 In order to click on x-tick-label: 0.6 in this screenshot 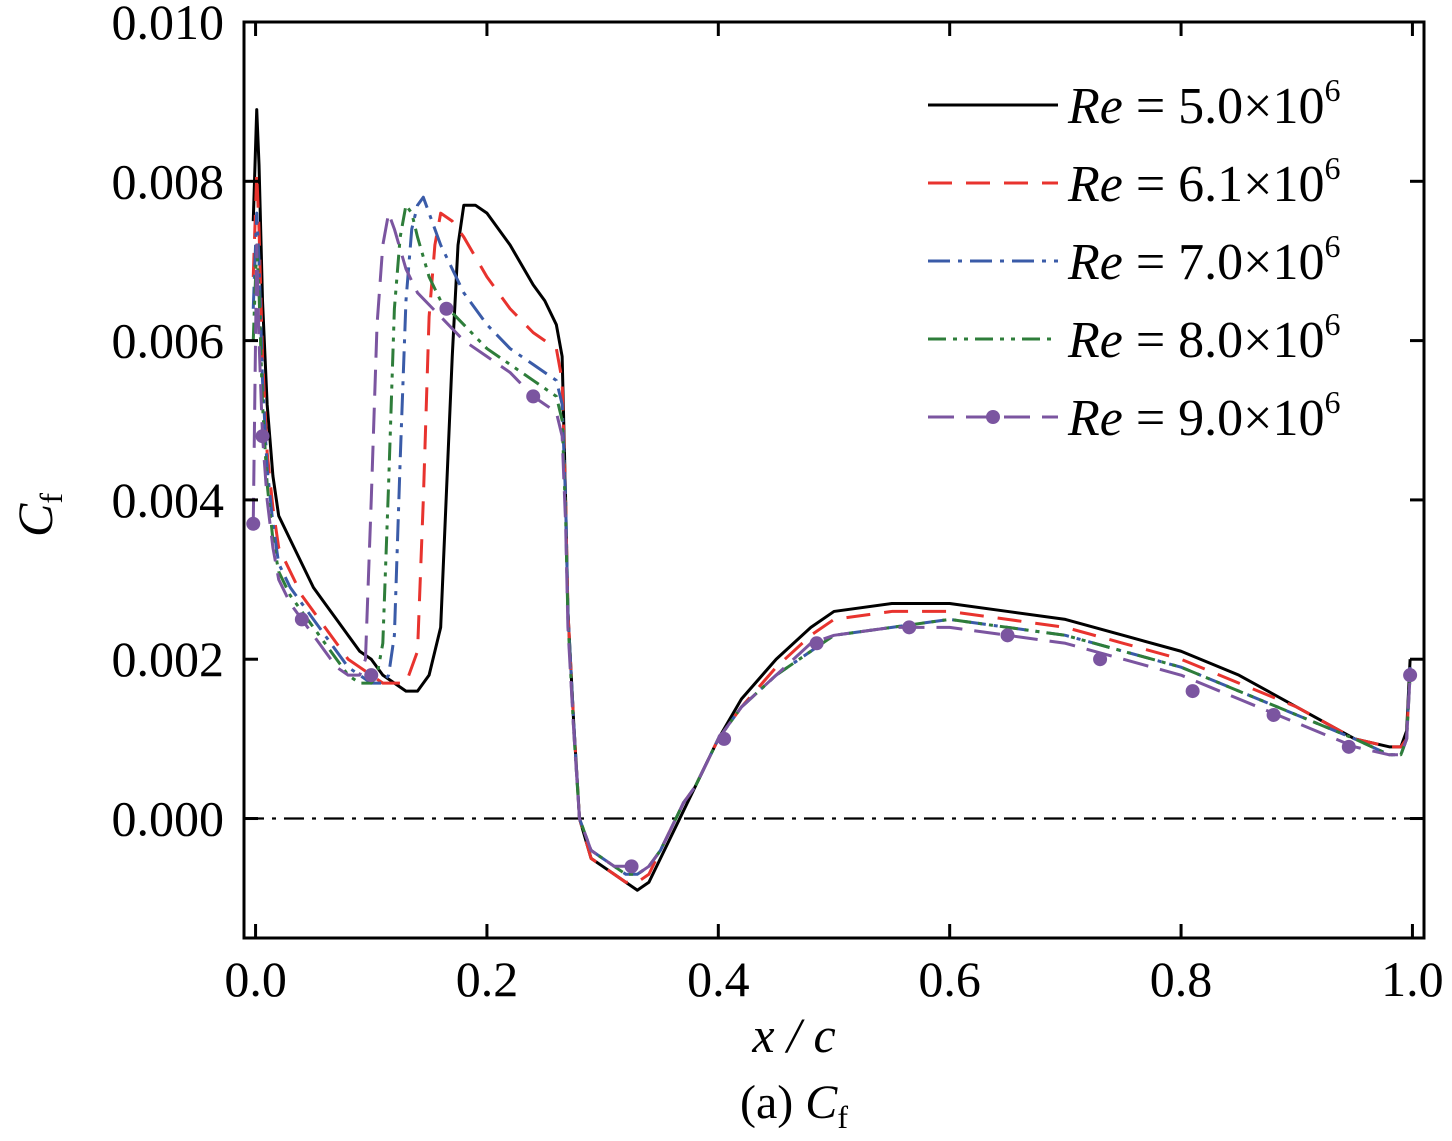, I will do `click(949, 979)`.